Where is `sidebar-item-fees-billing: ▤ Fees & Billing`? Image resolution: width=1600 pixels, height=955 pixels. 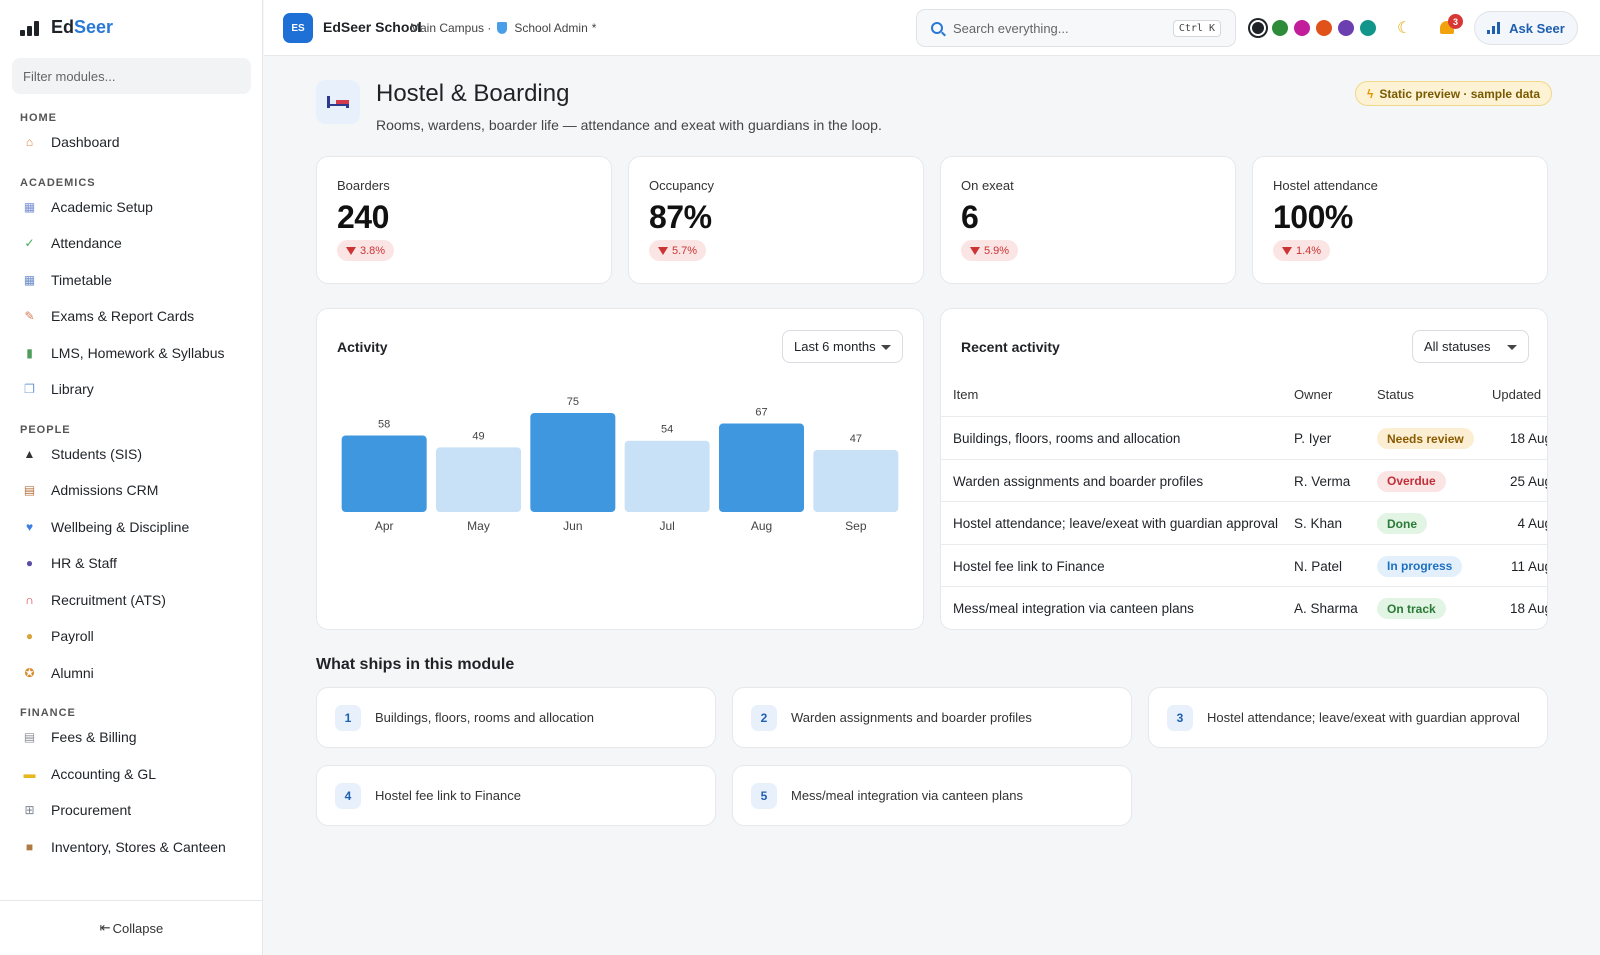 sidebar-item-fees-billing: ▤ Fees & Billing is located at coordinates (131, 737).